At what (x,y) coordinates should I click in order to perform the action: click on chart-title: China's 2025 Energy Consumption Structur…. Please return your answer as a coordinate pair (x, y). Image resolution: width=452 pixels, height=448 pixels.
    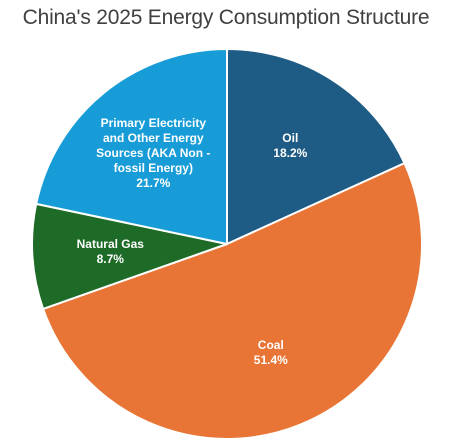
    Looking at the image, I should click on (226, 17).